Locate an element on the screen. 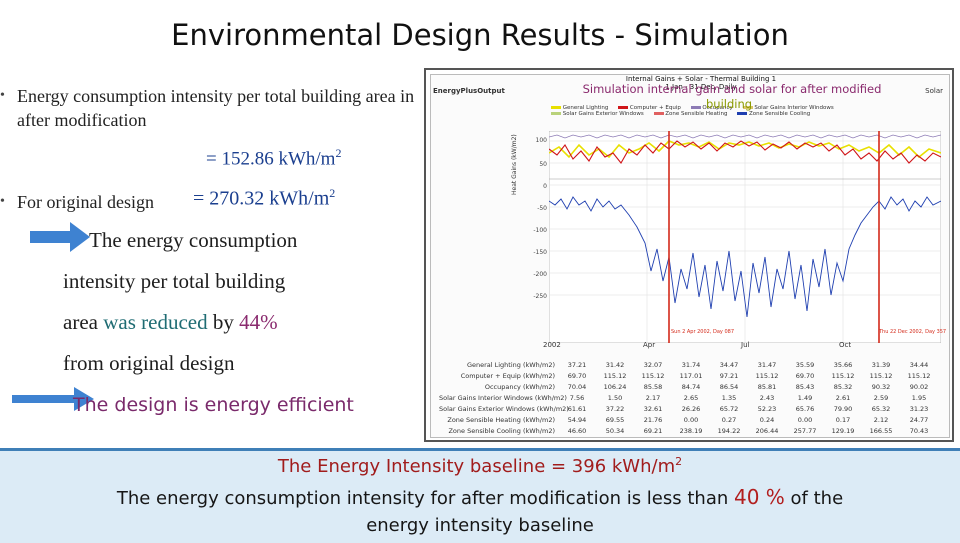  table-cell: 34.47 is located at coordinates (729, 365).